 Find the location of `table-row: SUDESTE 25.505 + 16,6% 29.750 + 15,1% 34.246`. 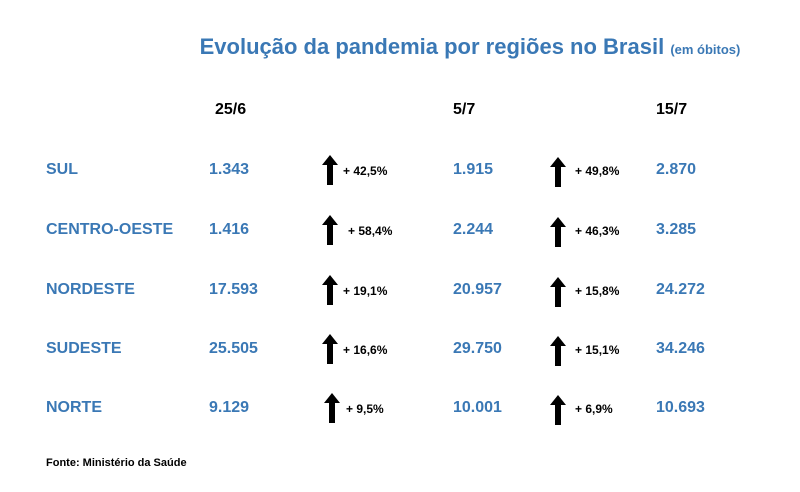

table-row: SUDESTE 25.505 + 16,6% 29.750 + 15,1% 34.246 is located at coordinates (400, 350).